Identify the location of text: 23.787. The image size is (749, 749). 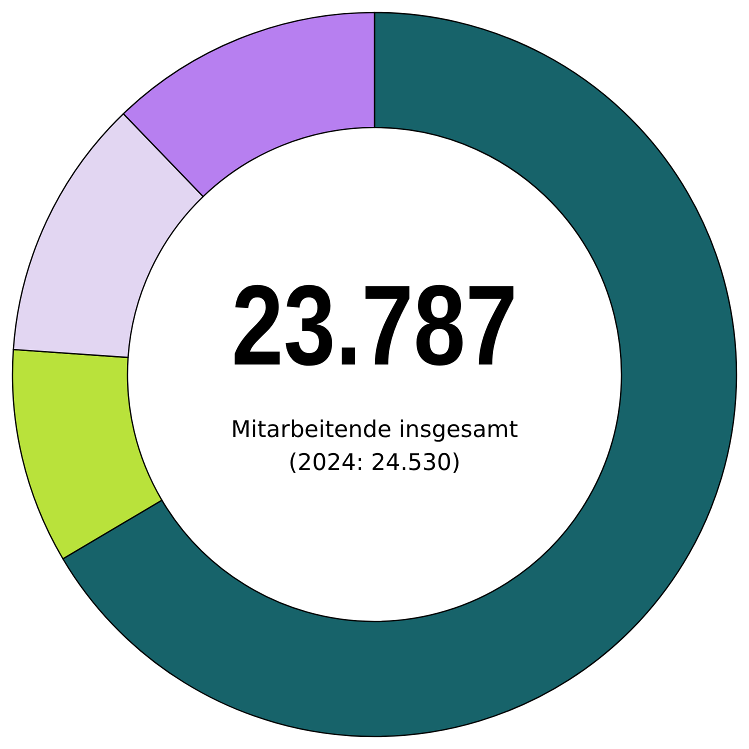
(375, 326).